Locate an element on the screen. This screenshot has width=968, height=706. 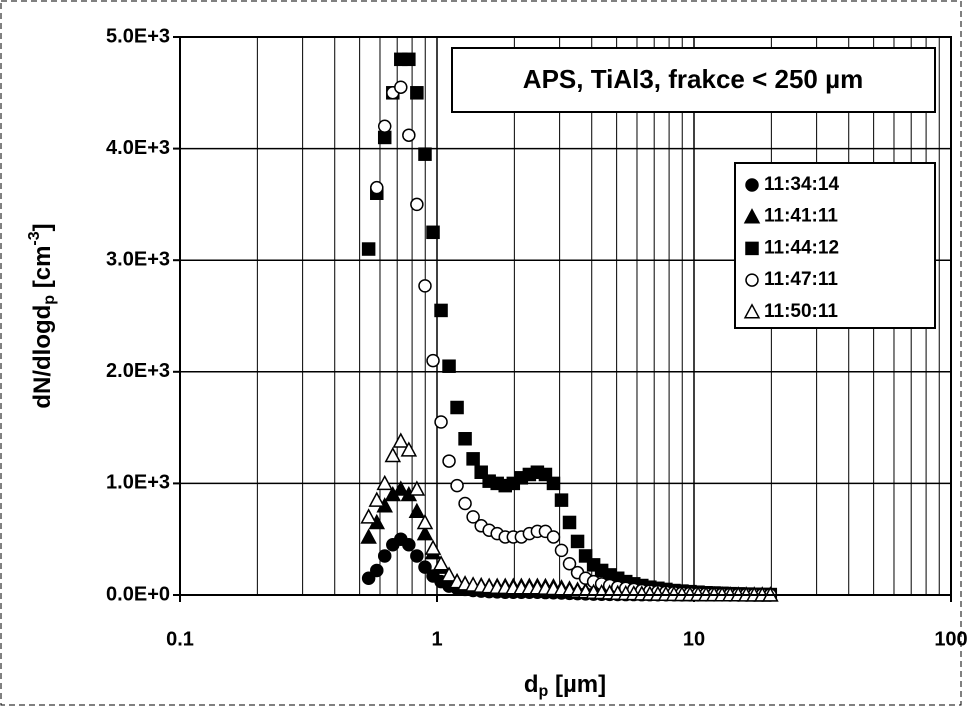
y-label-sup: -3 is located at coordinates (34, 238).